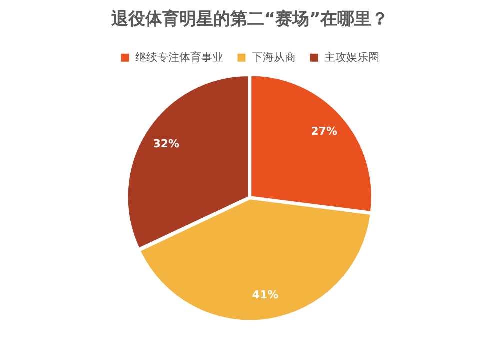 The height and width of the screenshot is (362, 500). I want to click on legend-label: 主攻娱乐圈, so click(352, 57).